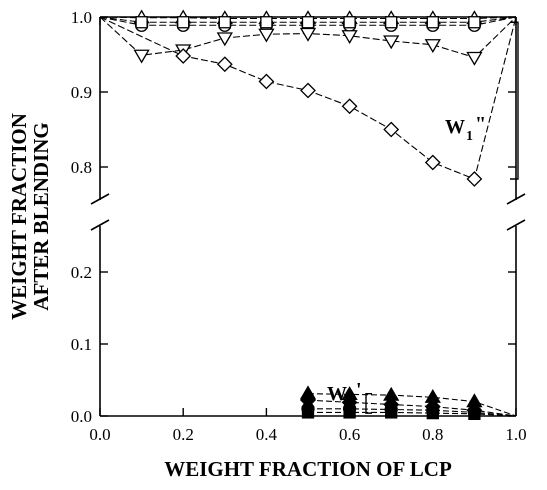 This screenshot has height=490, width=547. I want to click on x-tick-label: 0.2, so click(183, 434).